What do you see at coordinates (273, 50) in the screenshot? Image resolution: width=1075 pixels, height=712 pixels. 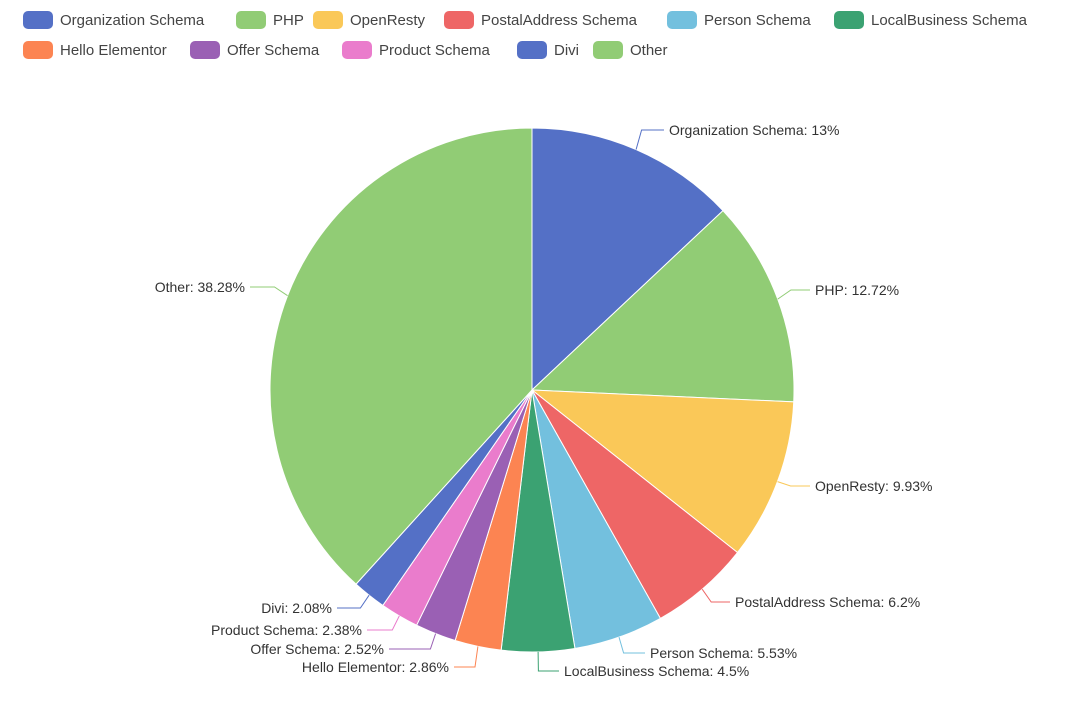 I see `legend-label: Offer Schema` at bounding box center [273, 50].